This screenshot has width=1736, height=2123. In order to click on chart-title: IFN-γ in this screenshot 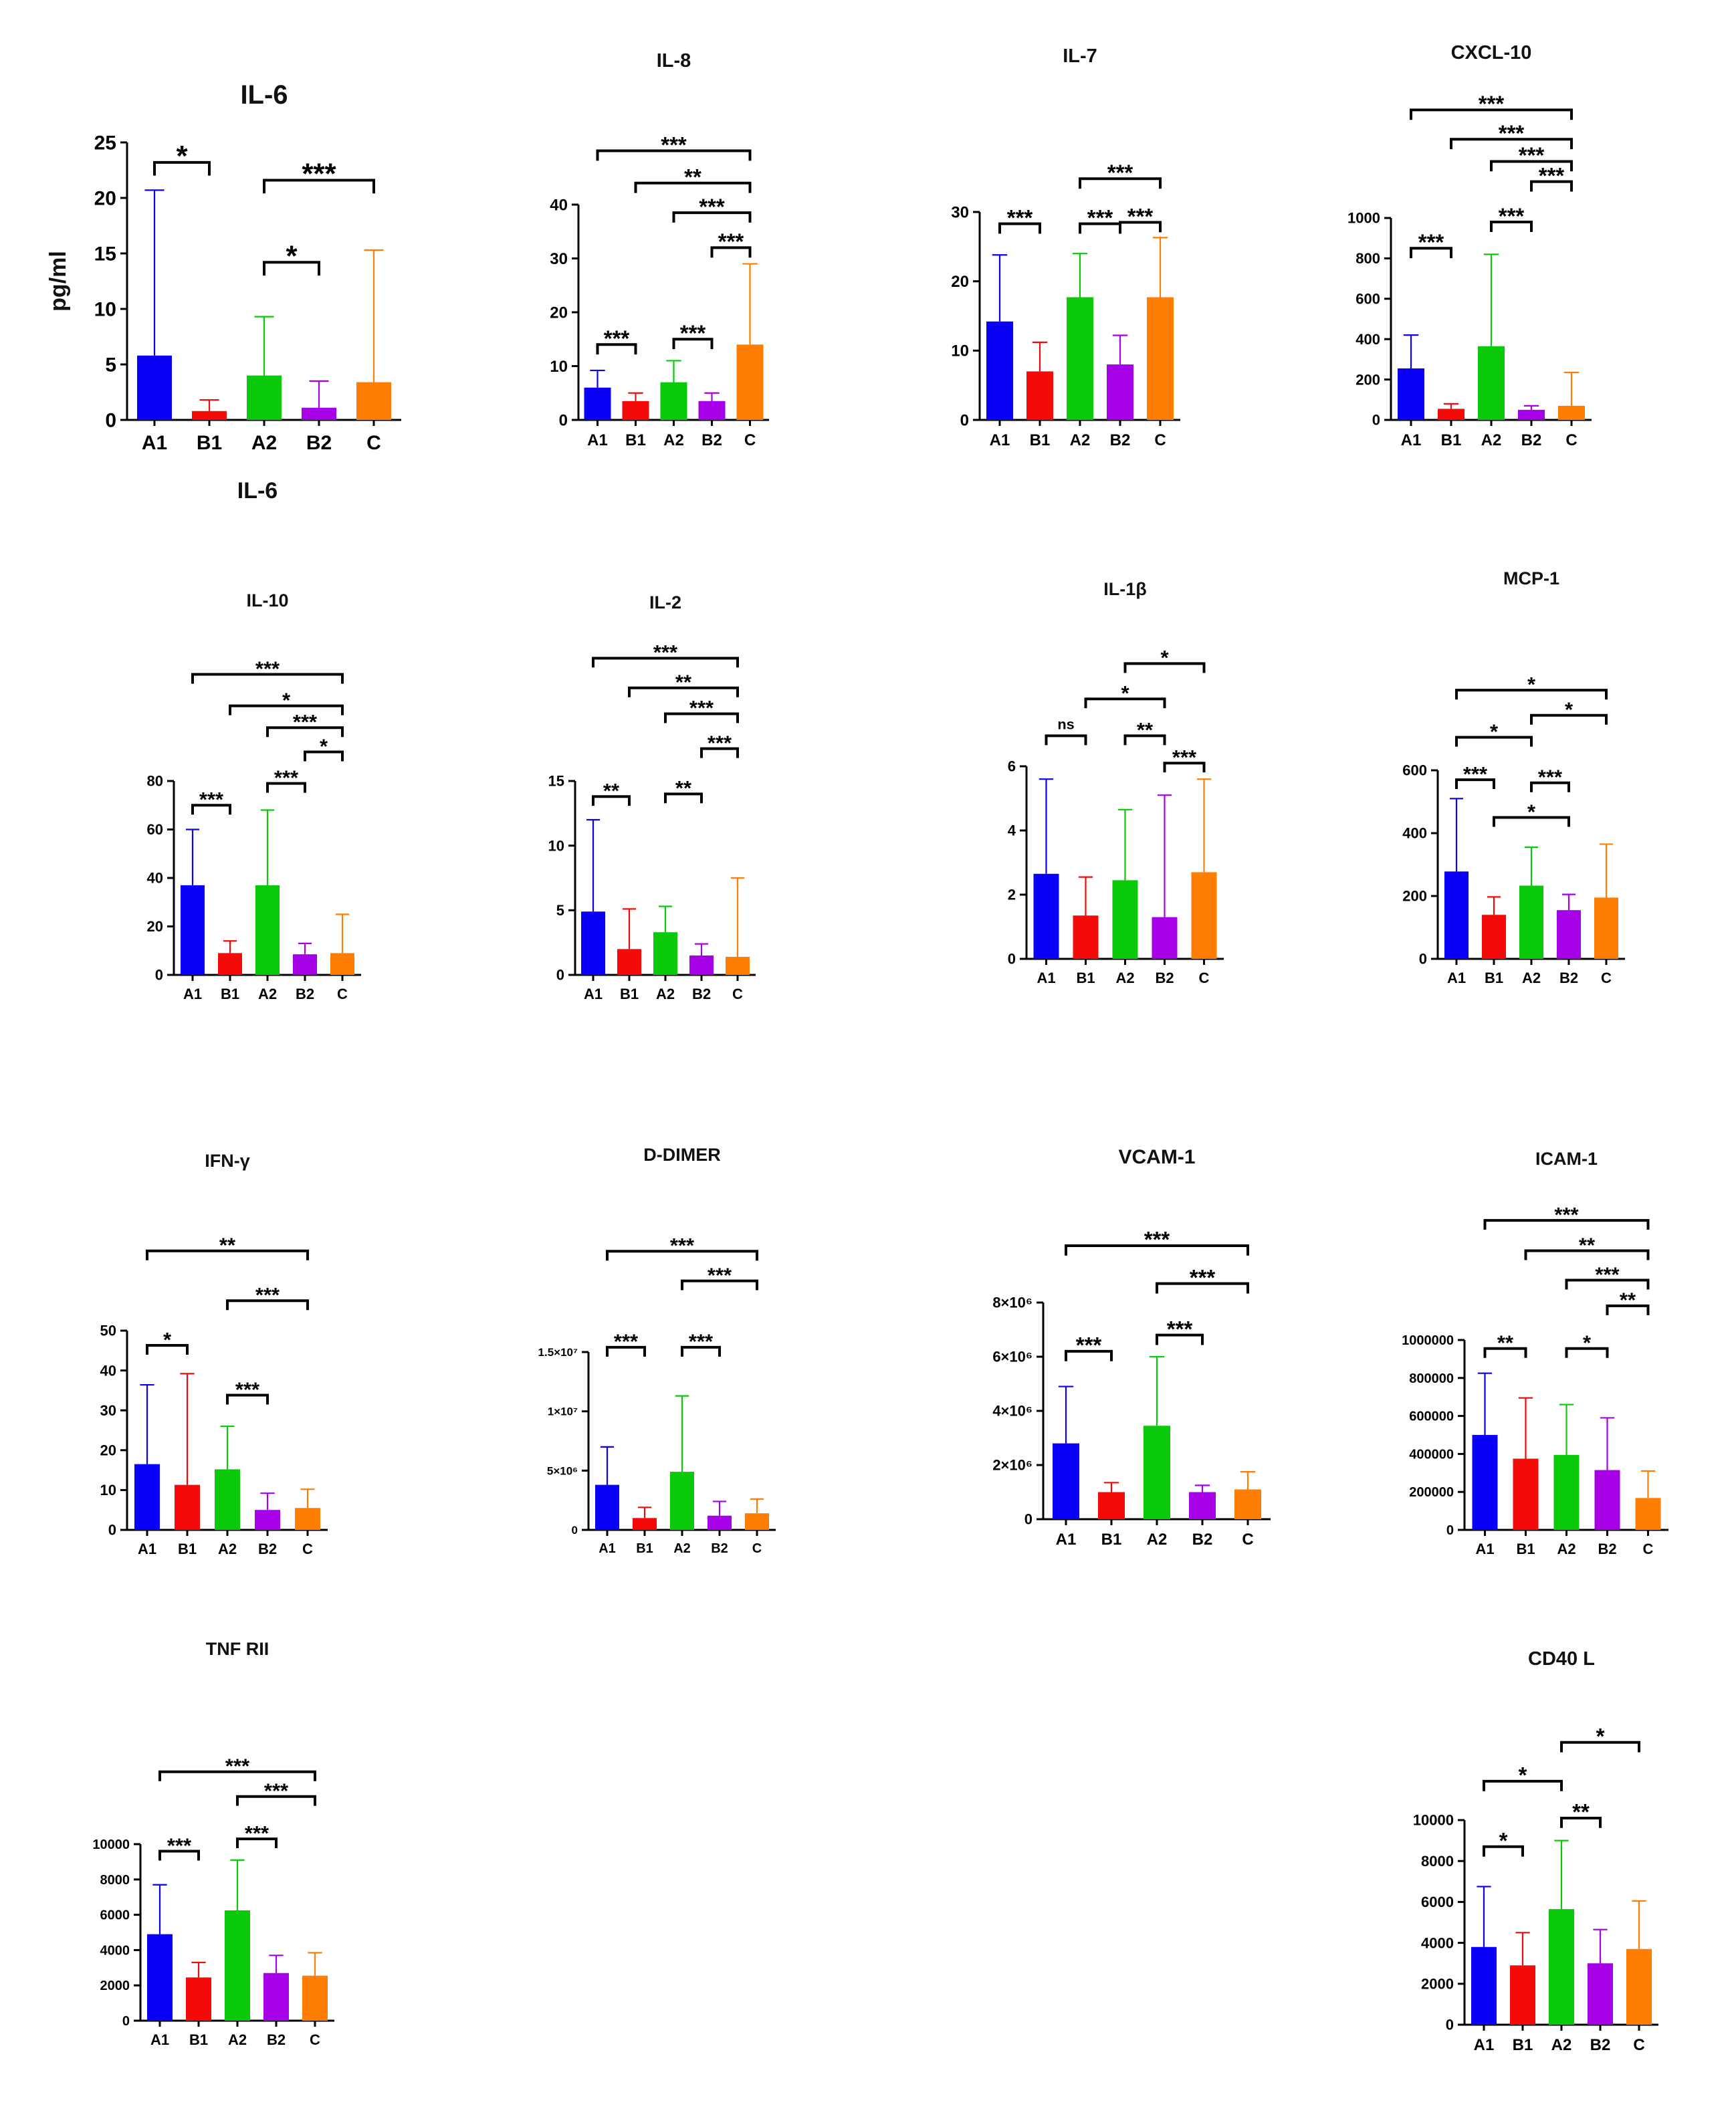, I will do `click(227, 1161)`.